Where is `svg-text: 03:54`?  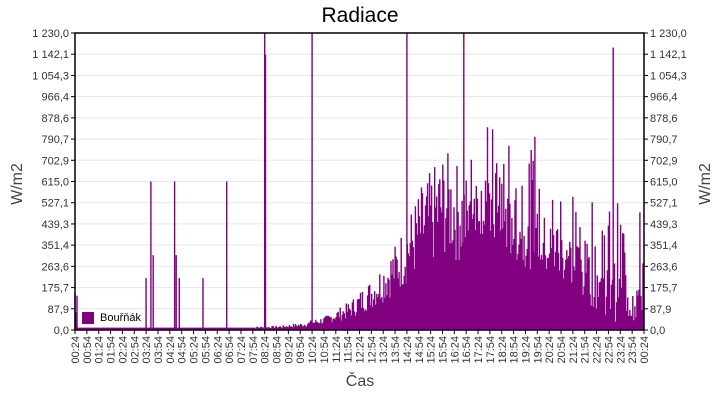
svg-text: 03:54 is located at coordinates (159, 350).